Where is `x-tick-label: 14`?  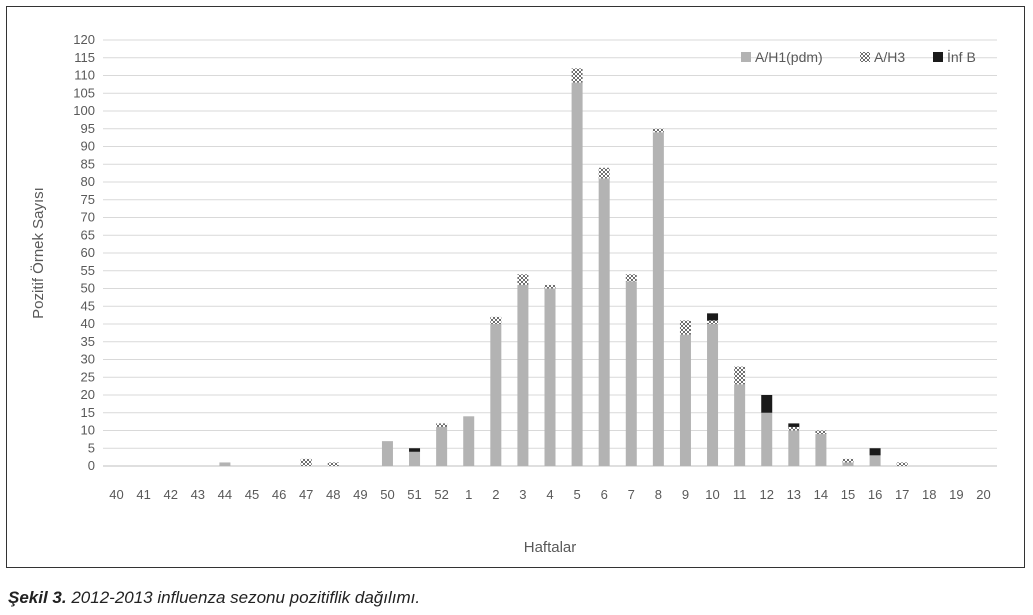
x-tick-label: 14 is located at coordinates (821, 494).